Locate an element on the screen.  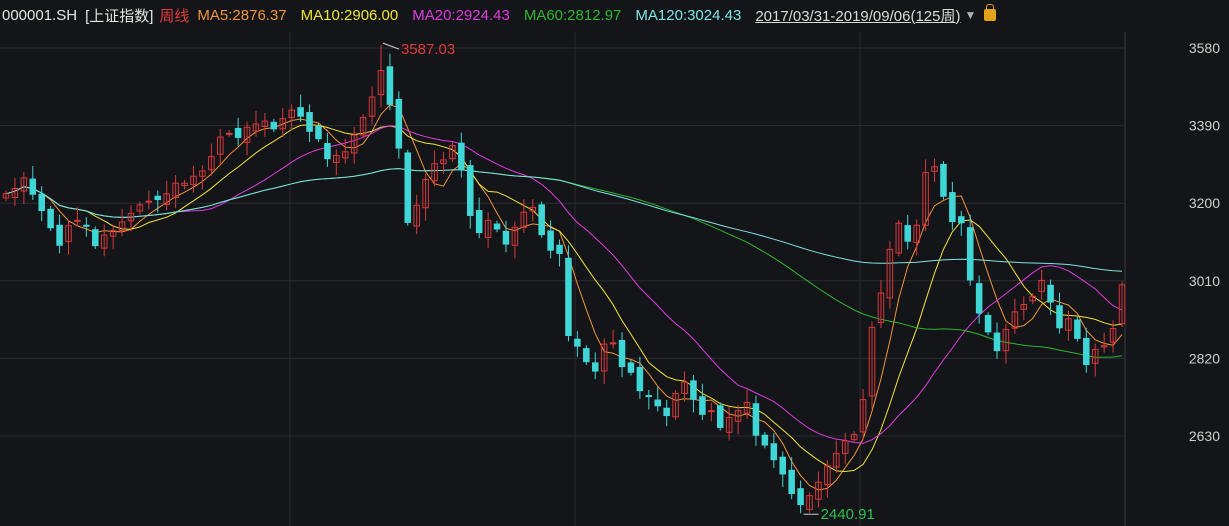
ma120-label: MA120:3024.43 is located at coordinates (688, 15).